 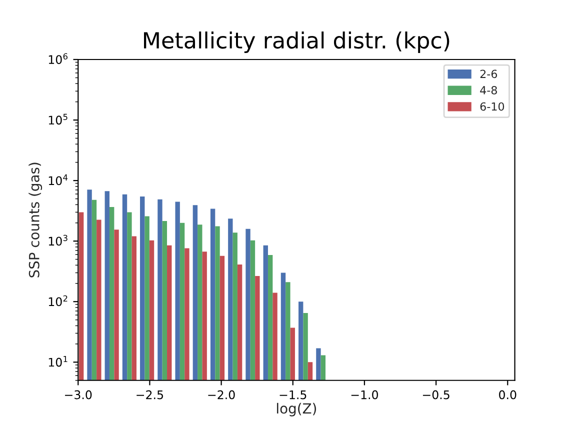 What do you see at coordinates (221, 395) in the screenshot?
I see `x-tick-label: −2.0` at bounding box center [221, 395].